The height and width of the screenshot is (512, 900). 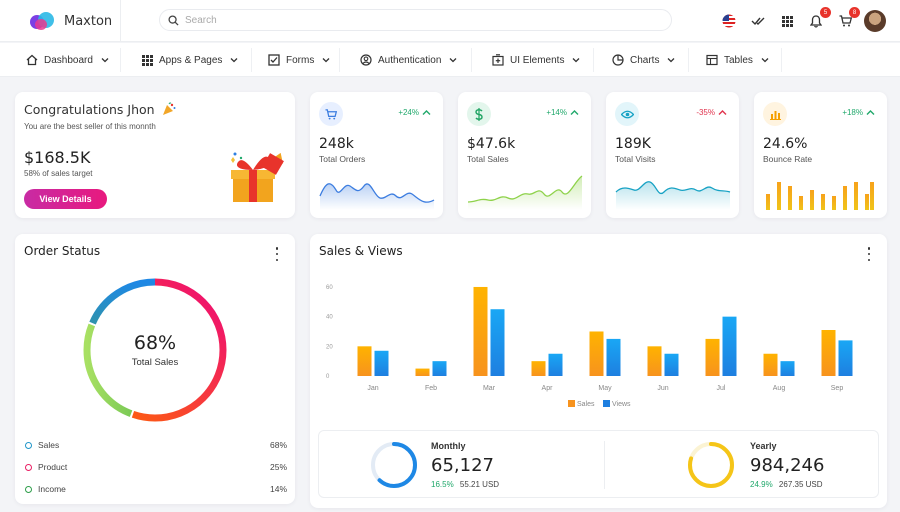 I want to click on donut-center-value: 68%, so click(x=155, y=343).